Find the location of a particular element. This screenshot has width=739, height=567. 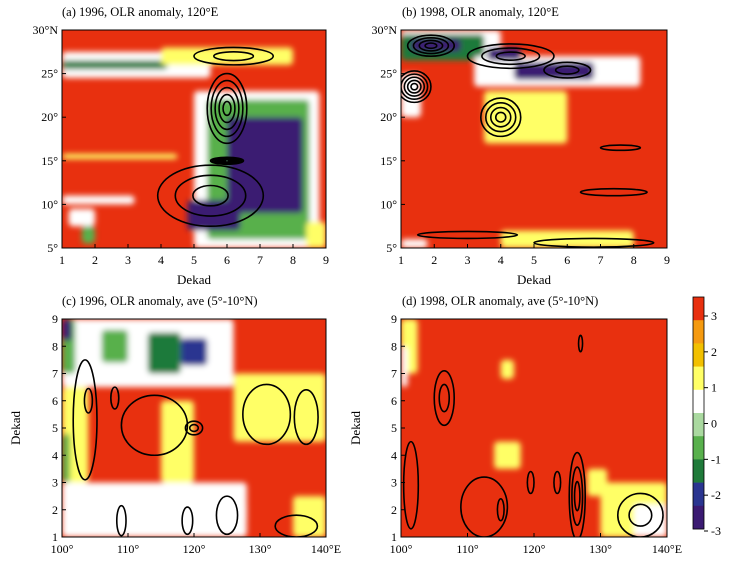

colorbar-tick-label: 3 is located at coordinates (714, 316).